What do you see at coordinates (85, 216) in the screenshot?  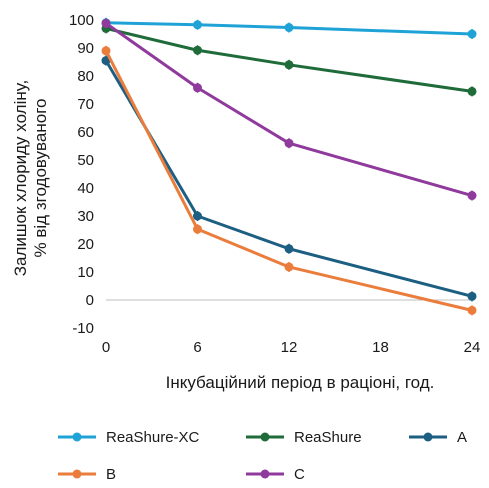 I see `y-tick-label: 30` at bounding box center [85, 216].